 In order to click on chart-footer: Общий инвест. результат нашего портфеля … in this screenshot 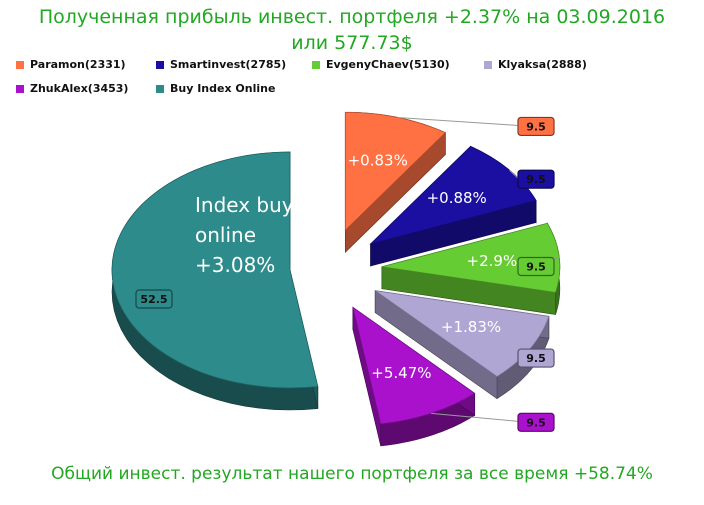, I will do `click(352, 474)`.